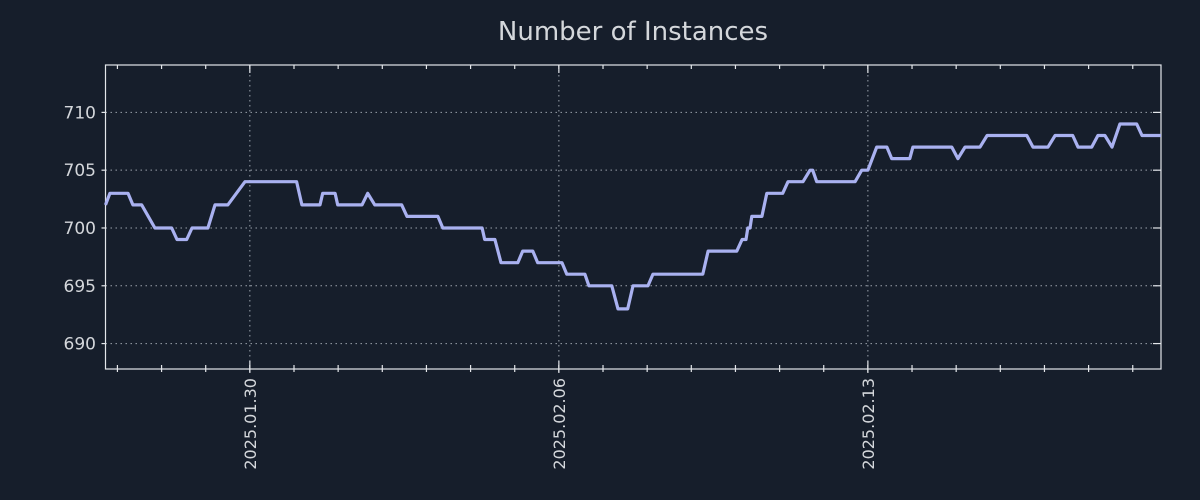  I want to click on y-axis-label: 700, so click(80, 229).